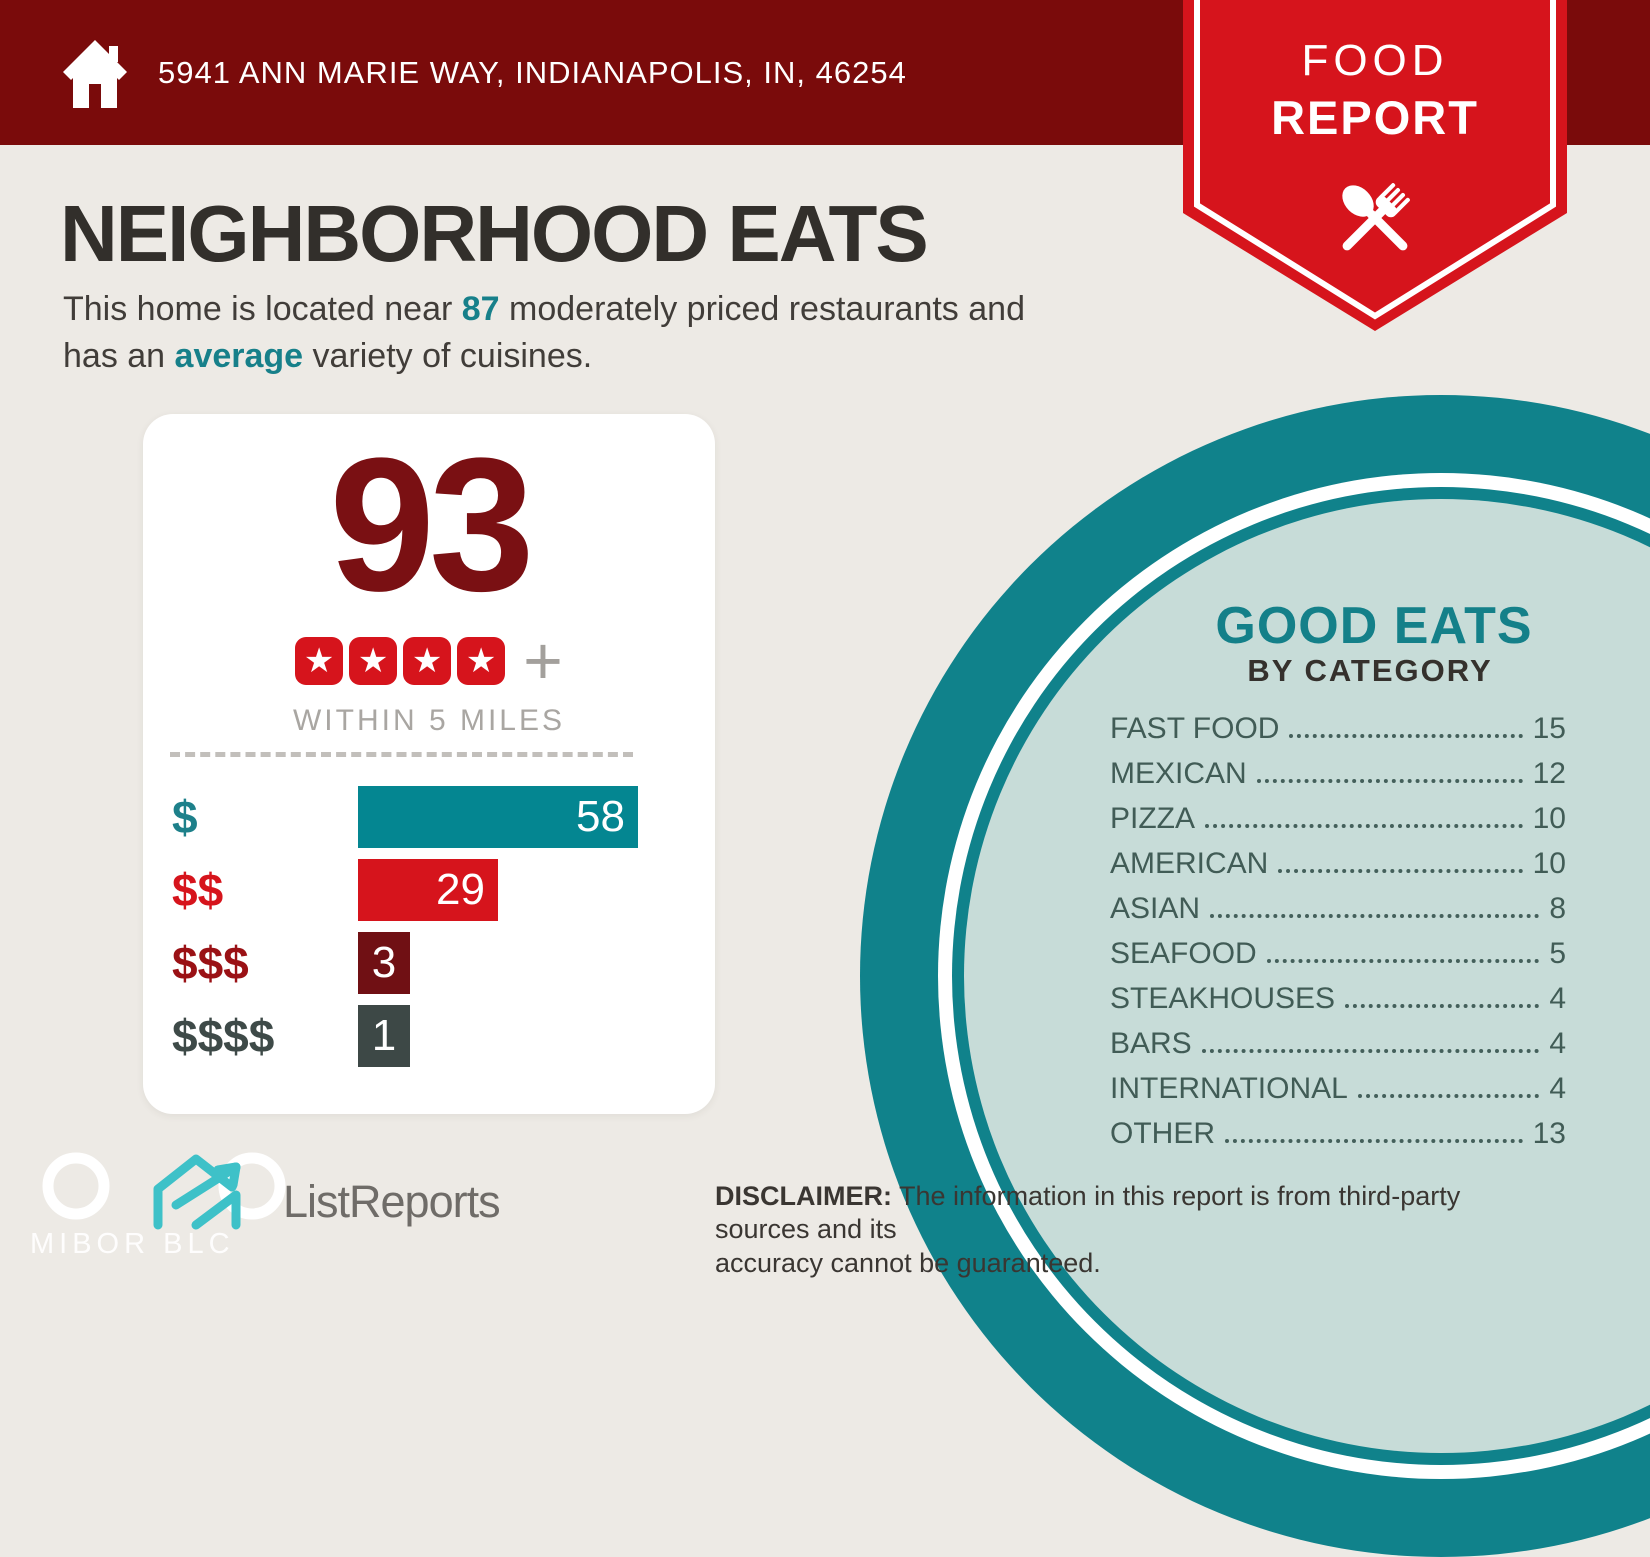 Image resolution: width=1650 pixels, height=1557 pixels. I want to click on good-eats-subtitle: BY CATEGORY, so click(1370, 670).